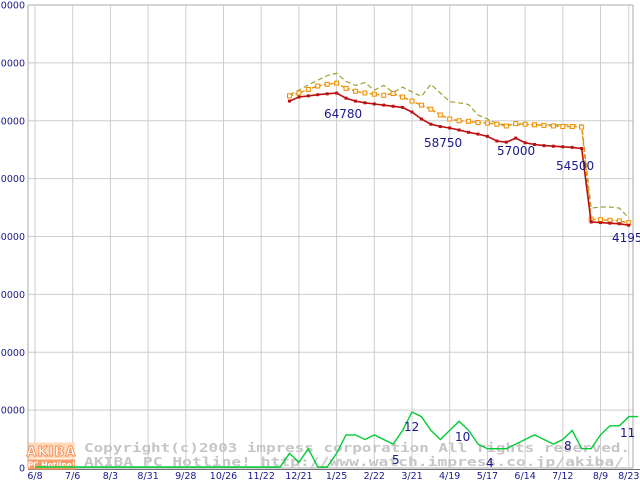 The image size is (640, 480). What do you see at coordinates (600, 475) in the screenshot?
I see `x-tick-label: 8/9` at bounding box center [600, 475].